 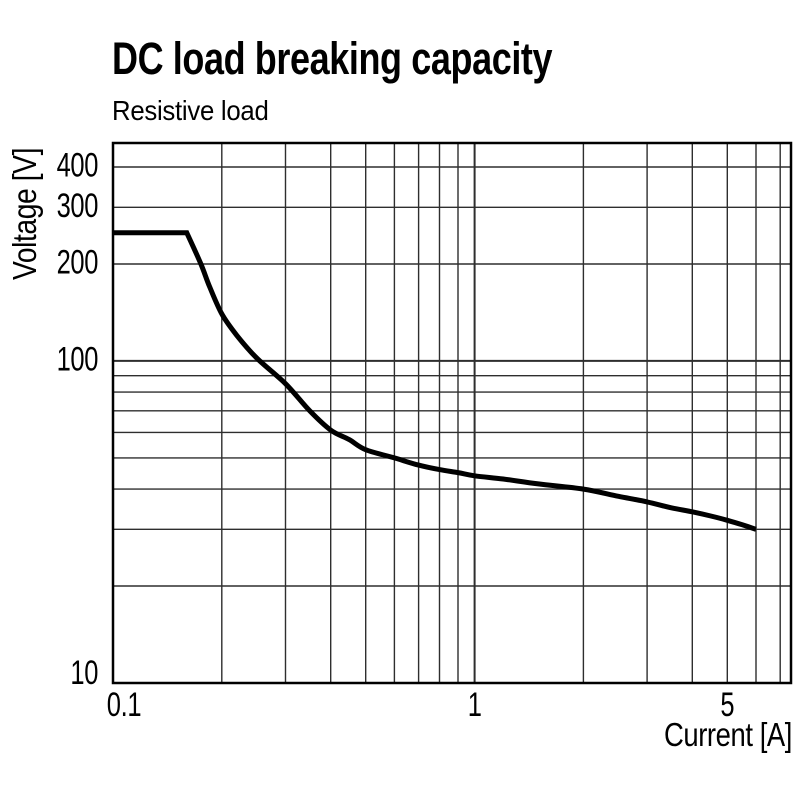 I want to click on x-tick-label-0.1: 0.1, so click(x=124, y=705).